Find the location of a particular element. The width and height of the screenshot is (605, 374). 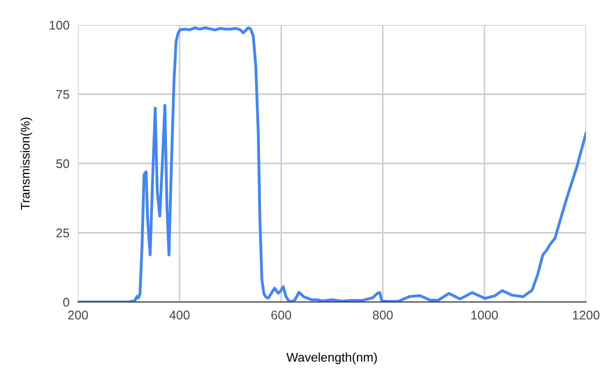

x-tick-label: 800 is located at coordinates (382, 315).